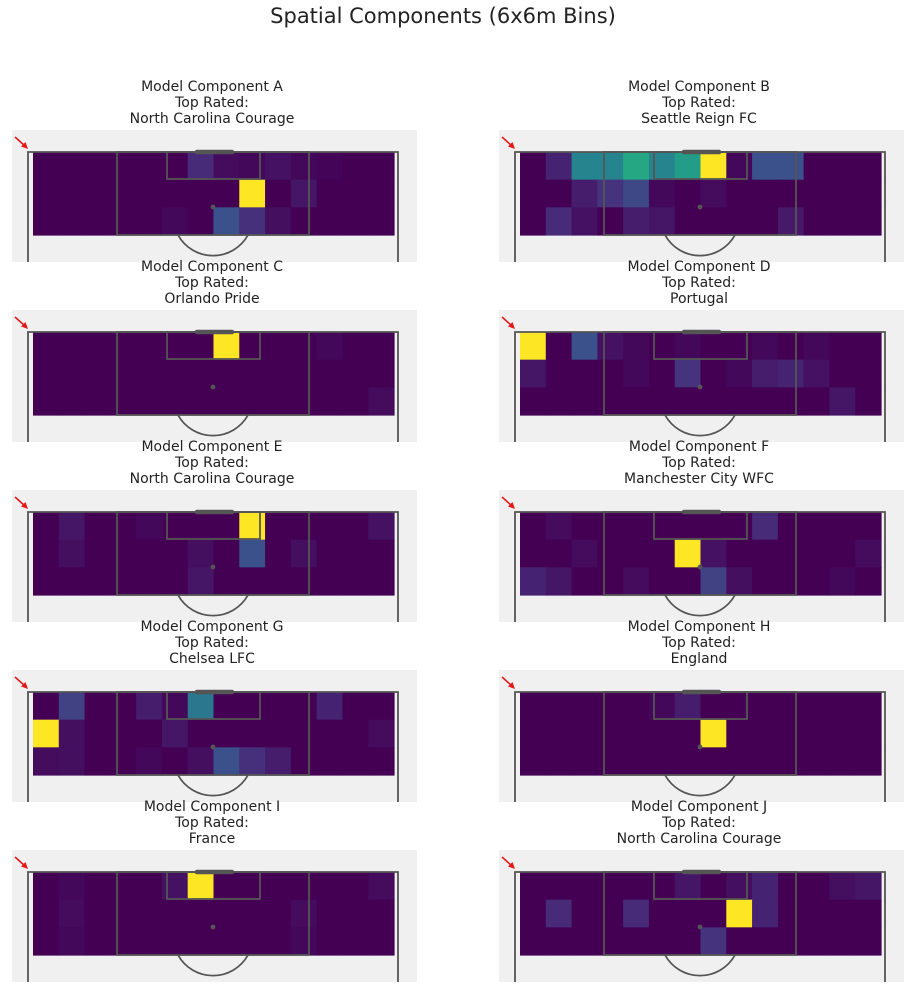 Image resolution: width=914 pixels, height=994 pixels. I want to click on panel-title: Model Component C Top Rated: Orlando Pride, so click(212, 283).